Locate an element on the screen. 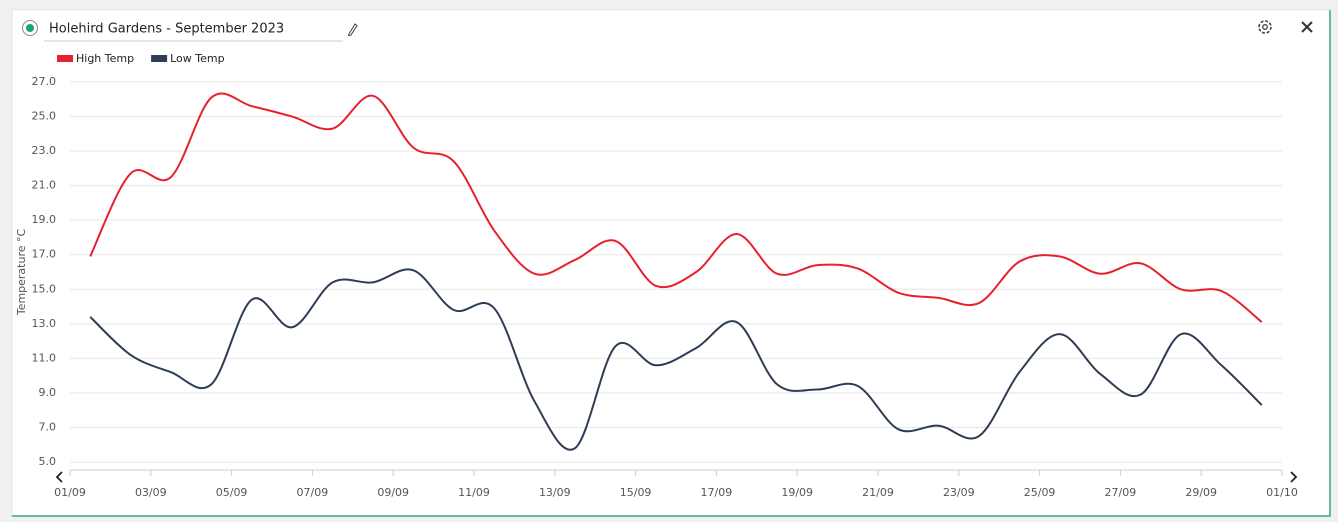 The height and width of the screenshot is (522, 1338). x-tick-label: 01/09 is located at coordinates (70, 492).